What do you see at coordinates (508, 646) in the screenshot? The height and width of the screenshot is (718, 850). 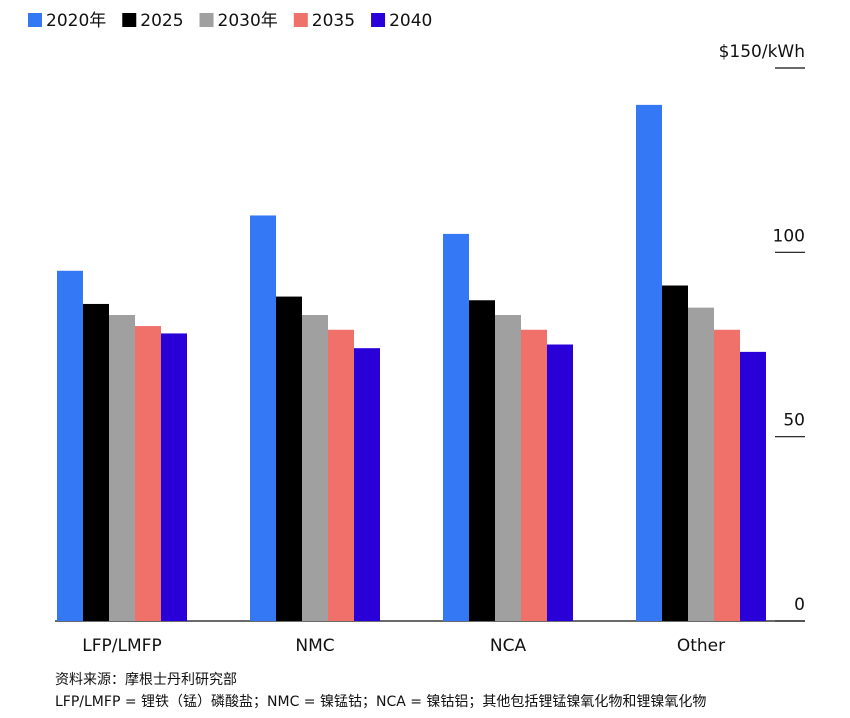 I see `x-tick-label: NCA` at bounding box center [508, 646].